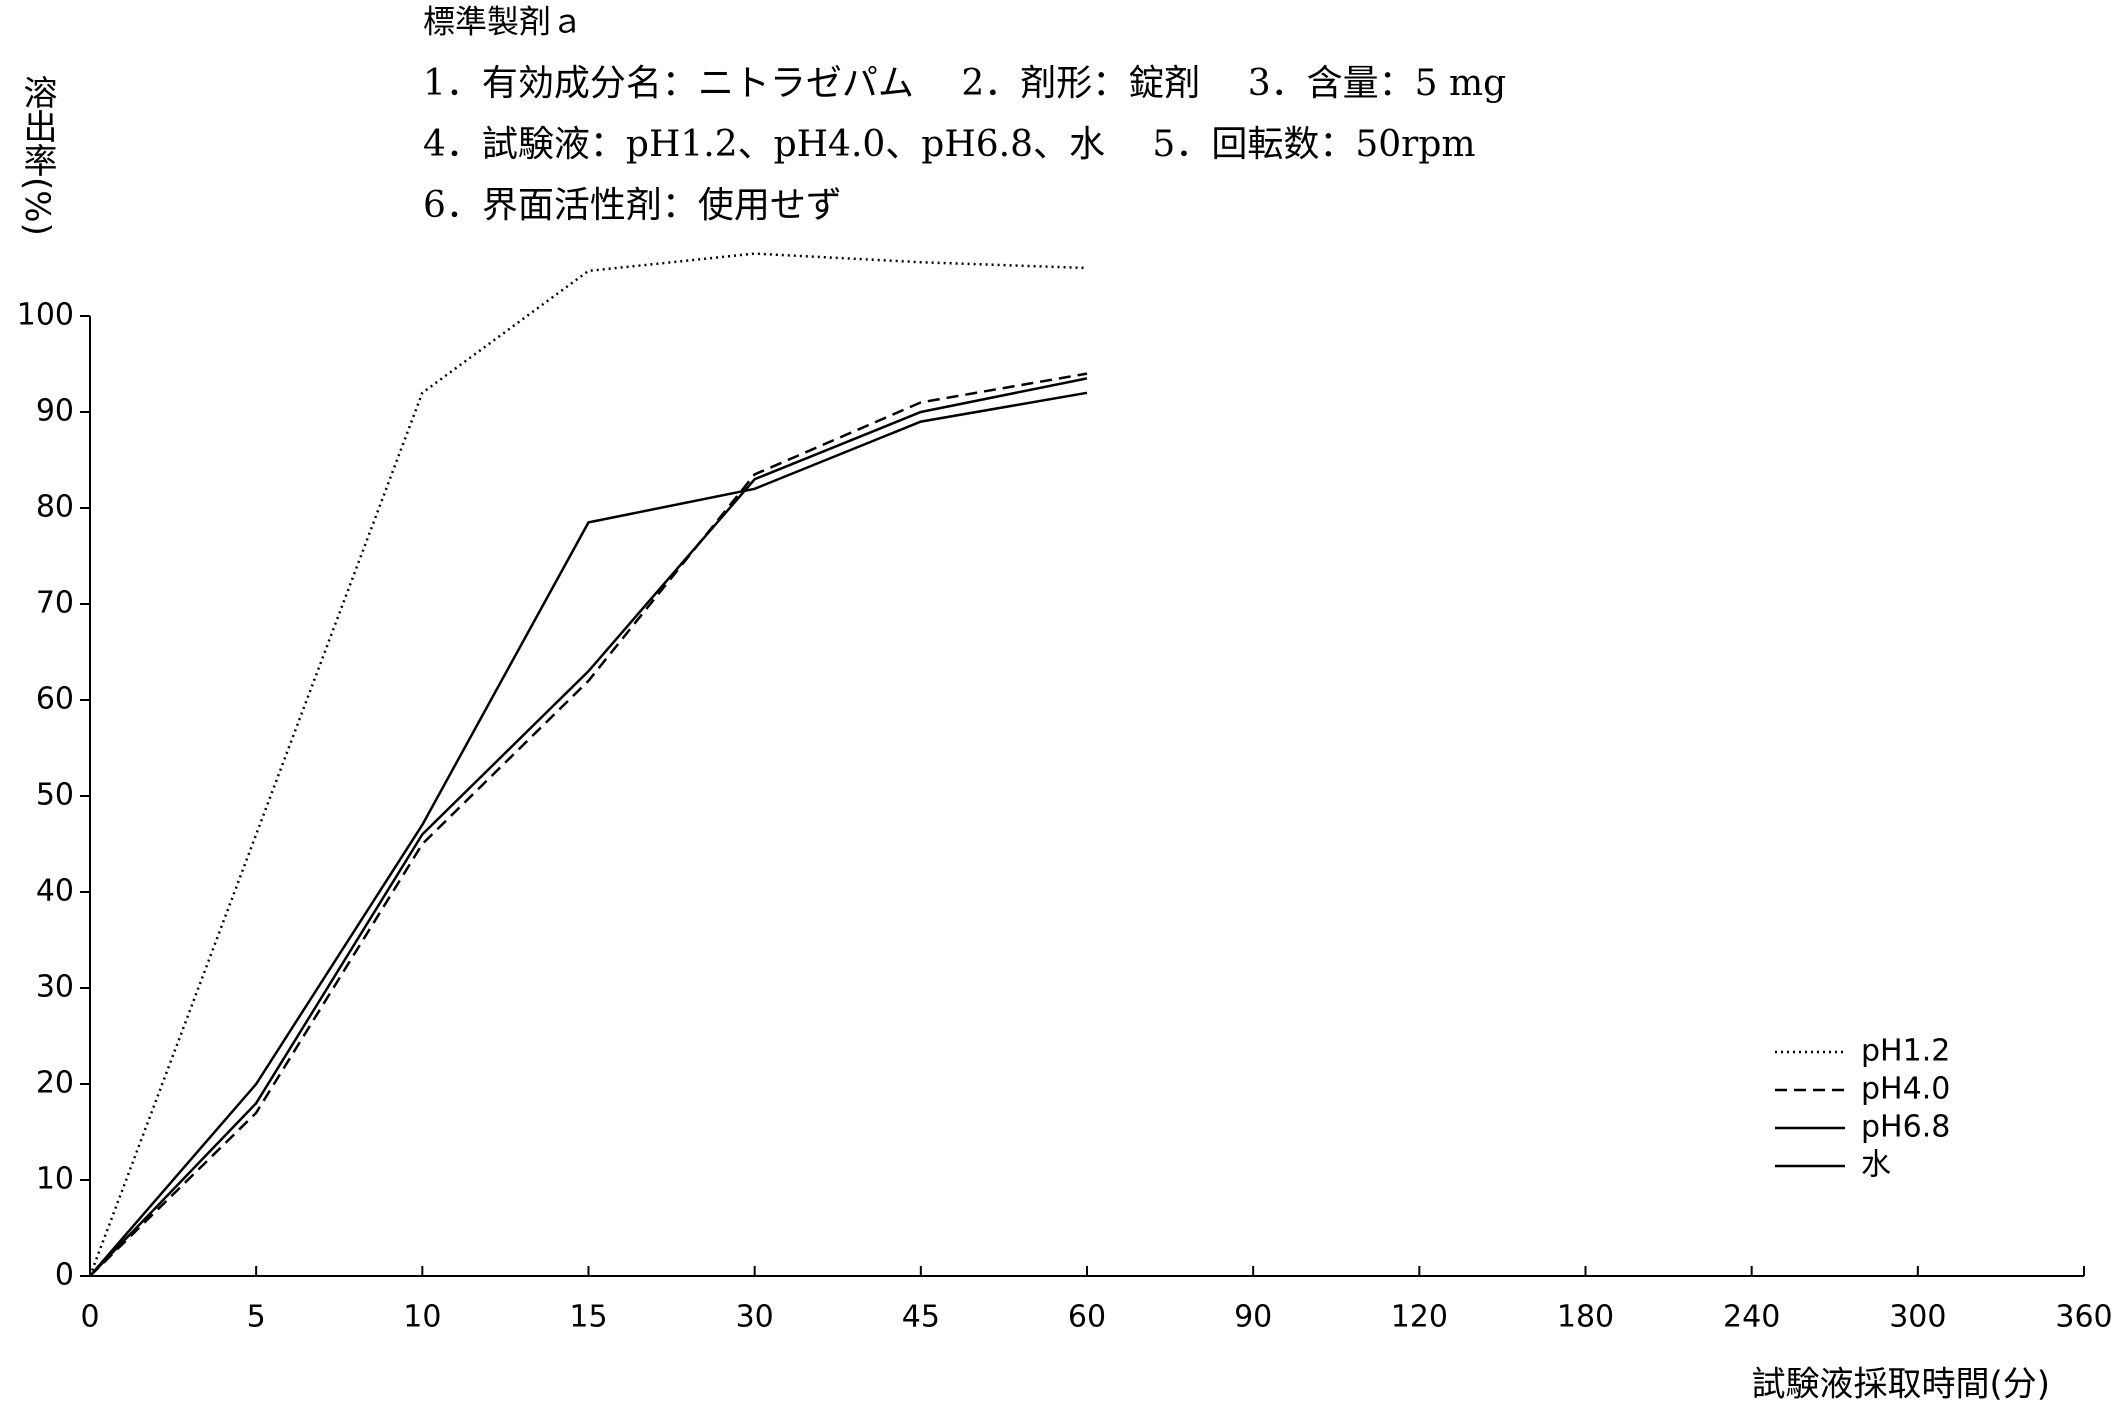  I want to click on x-tick-label: 60, so click(1087, 1317).